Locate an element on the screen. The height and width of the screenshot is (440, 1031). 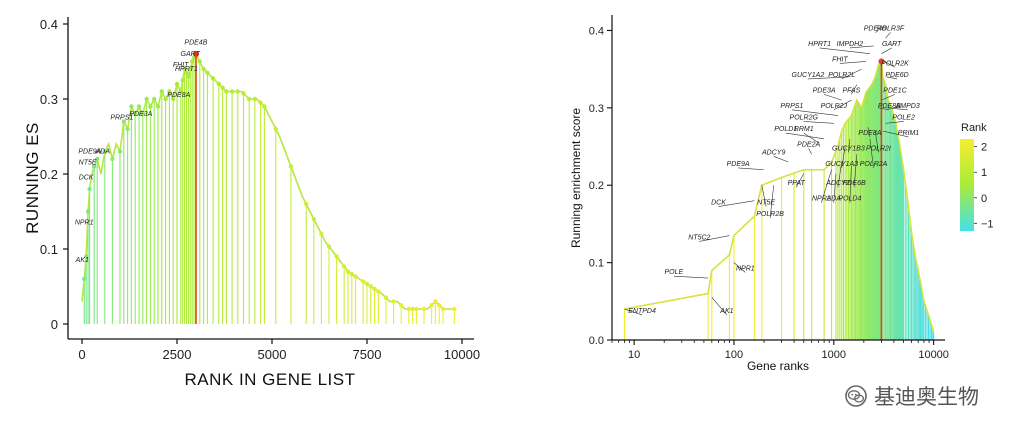
right-gene-label: PDE6B is located at coordinates (854, 183).